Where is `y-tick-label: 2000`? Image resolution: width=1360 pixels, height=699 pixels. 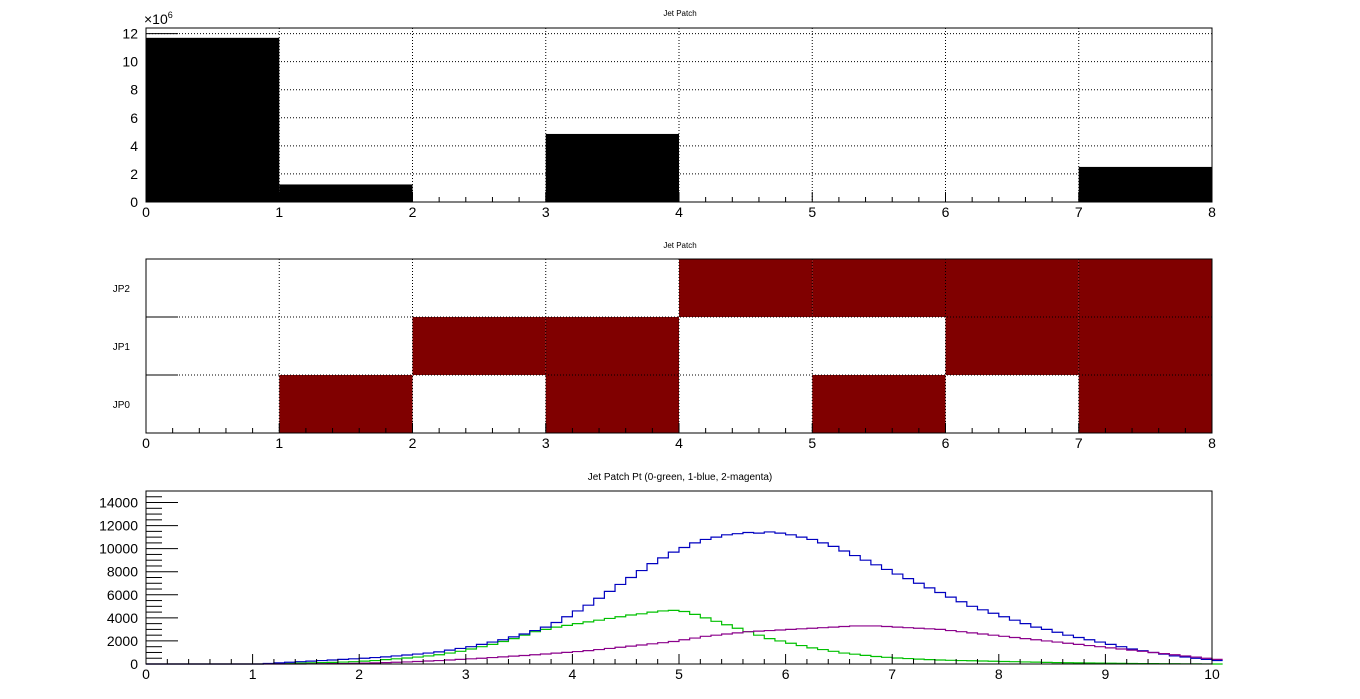 y-tick-label: 2000 is located at coordinates (122, 641).